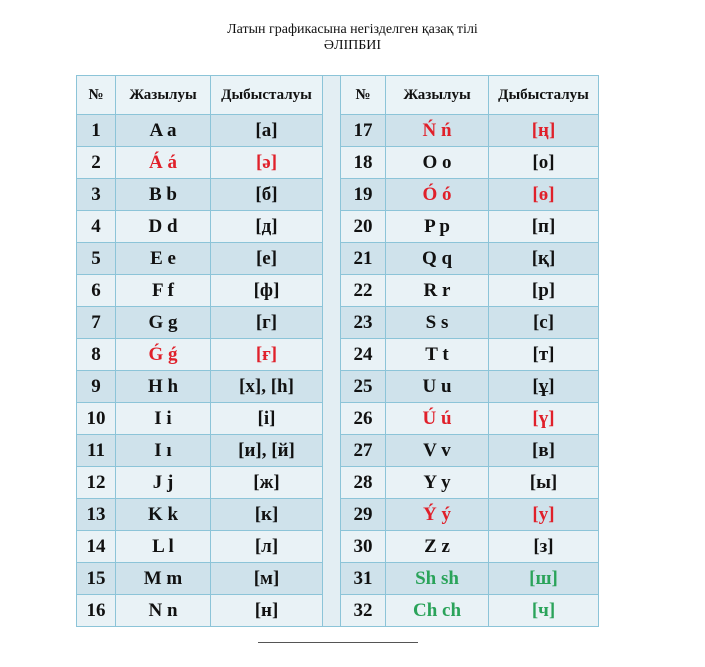  What do you see at coordinates (469, 514) in the screenshot?
I see `table-row: 29 Ý ý [у]` at bounding box center [469, 514].